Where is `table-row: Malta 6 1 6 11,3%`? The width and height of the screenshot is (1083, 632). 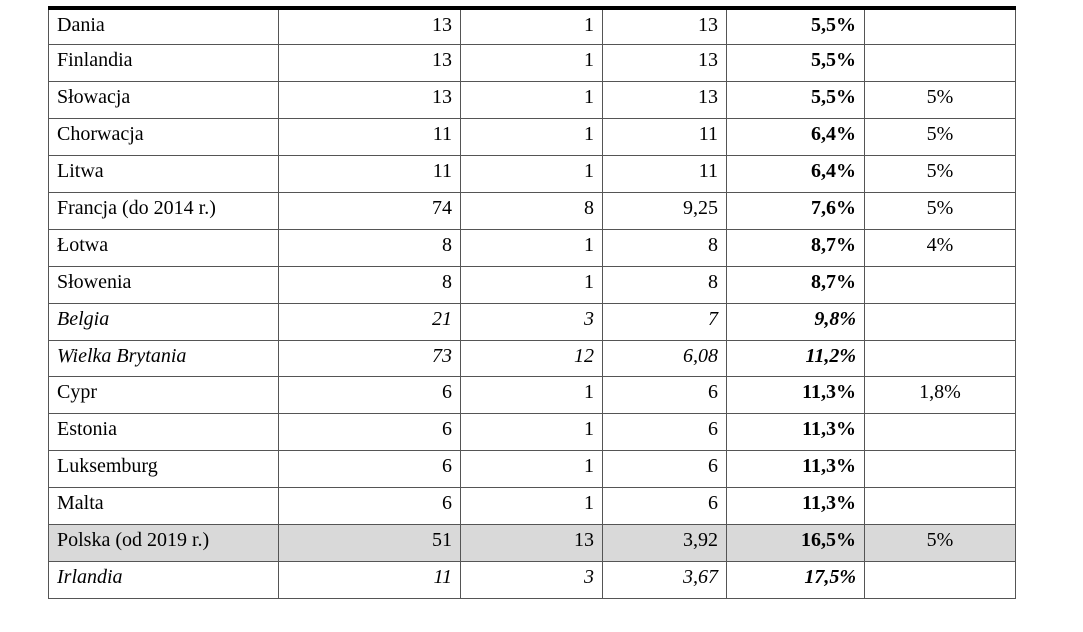 table-row: Malta 6 1 6 11,3% is located at coordinates (532, 506).